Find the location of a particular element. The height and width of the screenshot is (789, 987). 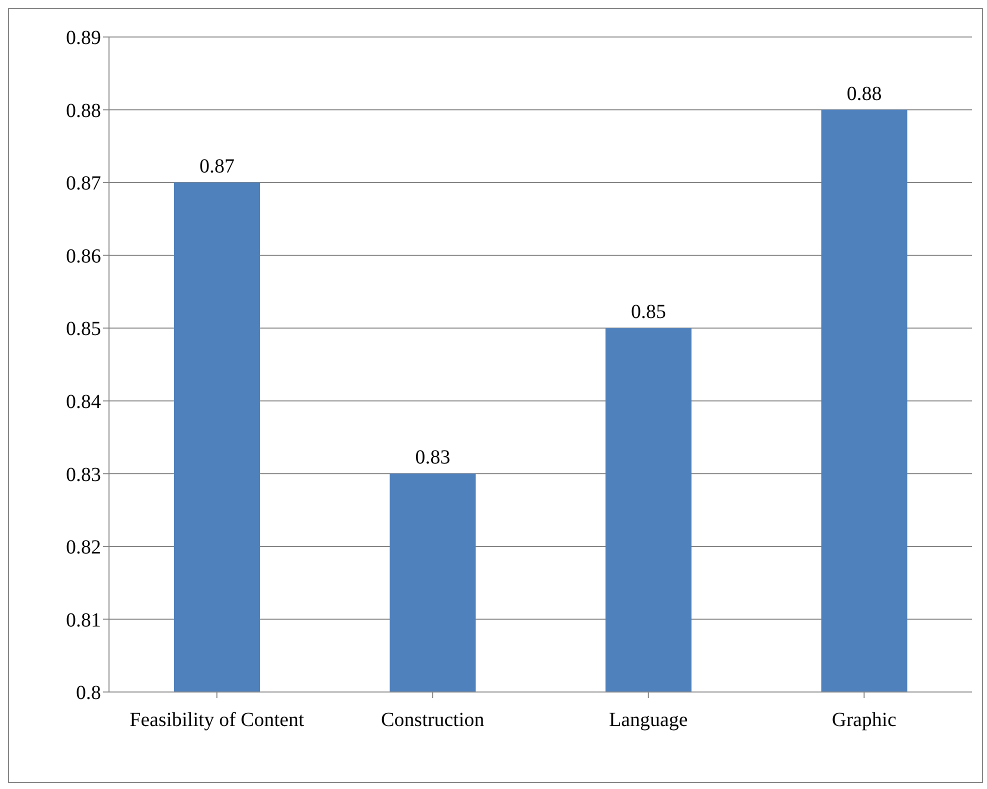

data-label: 0.83 is located at coordinates (432, 457).